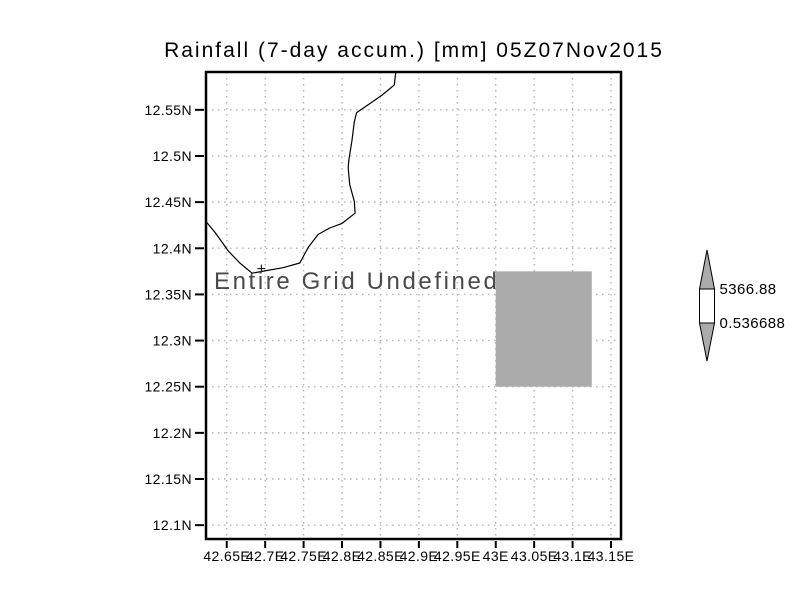 The width and height of the screenshot is (792, 612). Describe the element at coordinates (356, 281) in the screenshot. I see `grid-undefined-message: Entire Grid Undefined` at that location.